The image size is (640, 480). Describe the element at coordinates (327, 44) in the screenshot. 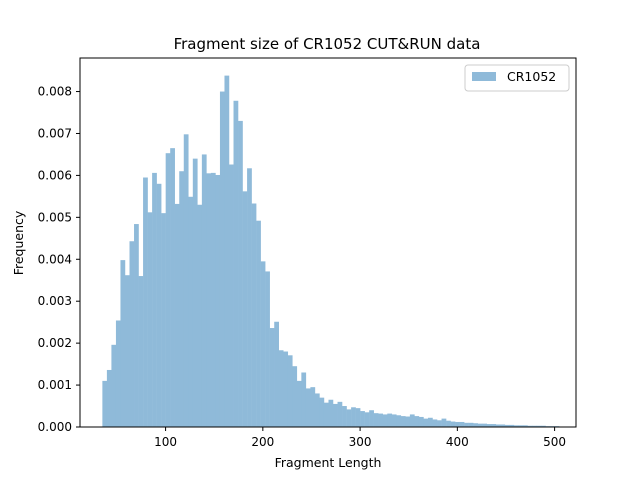

I see `chart-title: Fragment size of CR1052 CUT&RUN data` at that location.